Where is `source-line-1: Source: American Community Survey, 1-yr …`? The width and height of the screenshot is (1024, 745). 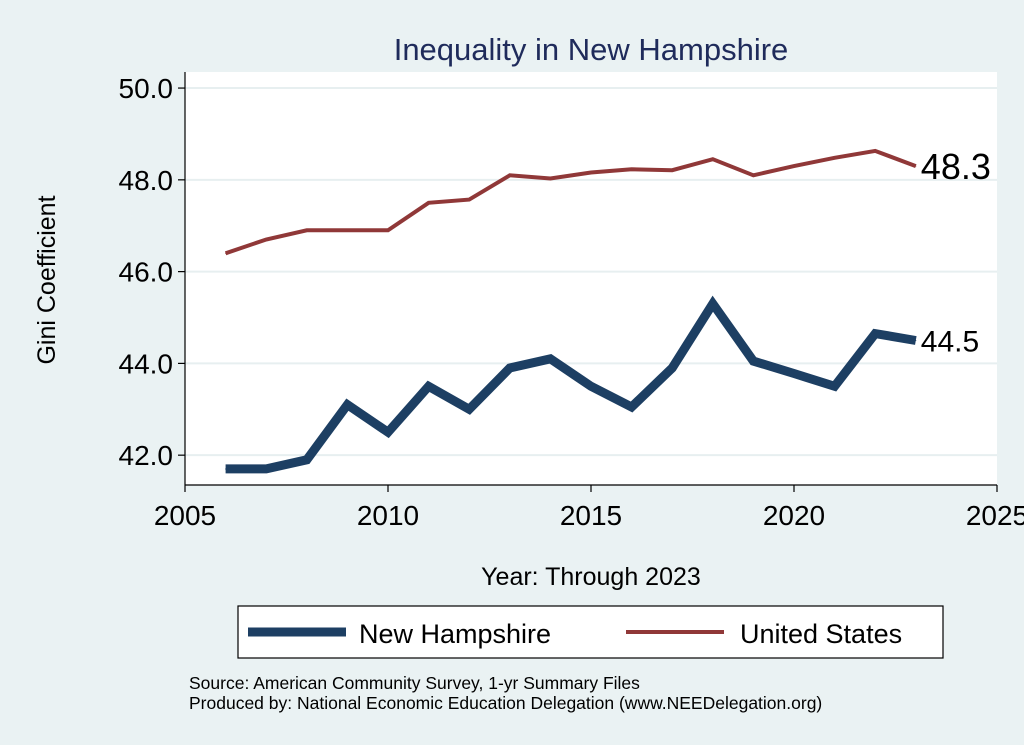 source-line-1: Source: American Community Survey, 1-yr … is located at coordinates (414, 683).